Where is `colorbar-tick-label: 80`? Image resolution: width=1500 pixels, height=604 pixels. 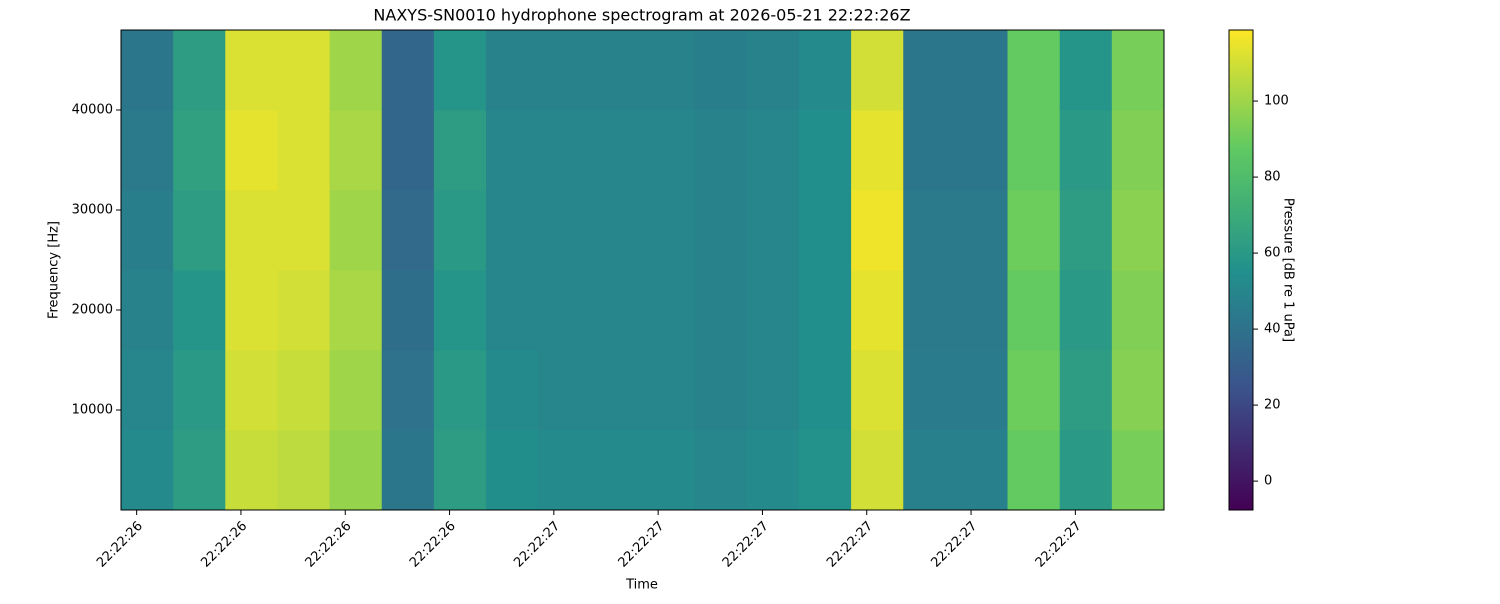
colorbar-tick-label: 80 is located at coordinates (1272, 177).